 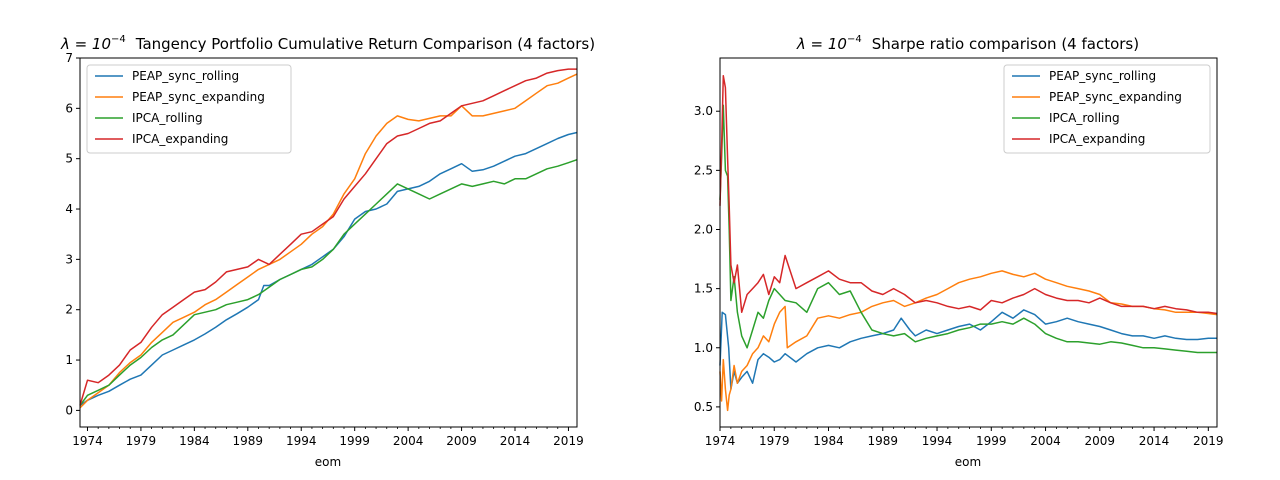 I want to click on y-tick-label: 2.0, so click(x=703, y=229).